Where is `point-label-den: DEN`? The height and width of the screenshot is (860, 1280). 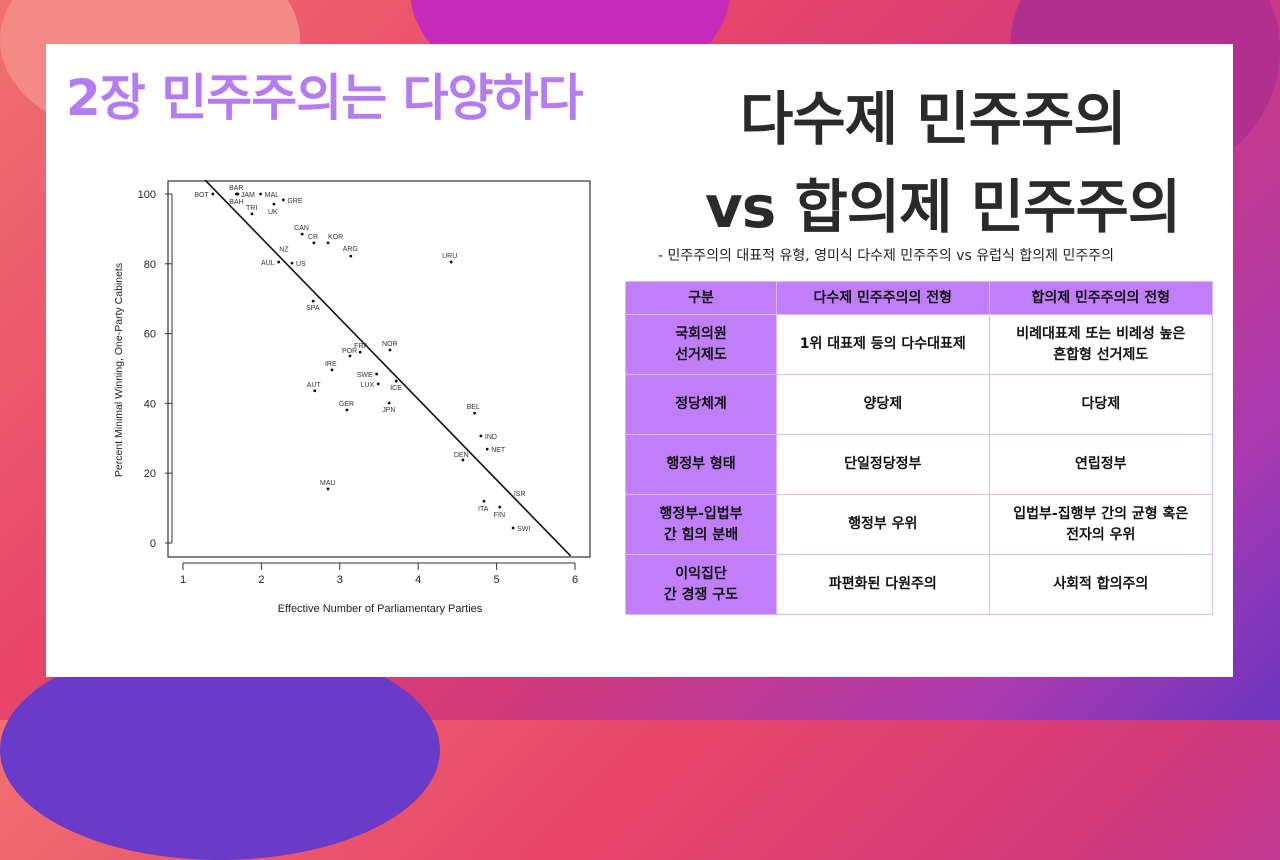
point-label-den: DEN is located at coordinates (461, 455).